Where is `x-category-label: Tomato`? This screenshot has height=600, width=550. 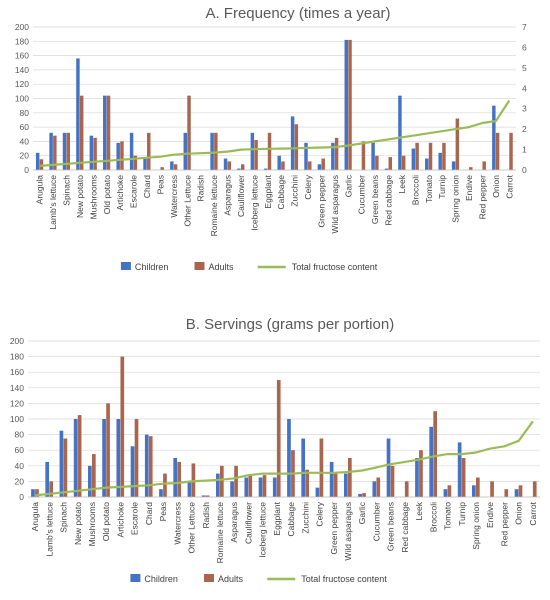 x-category-label: Tomato is located at coordinates (448, 516).